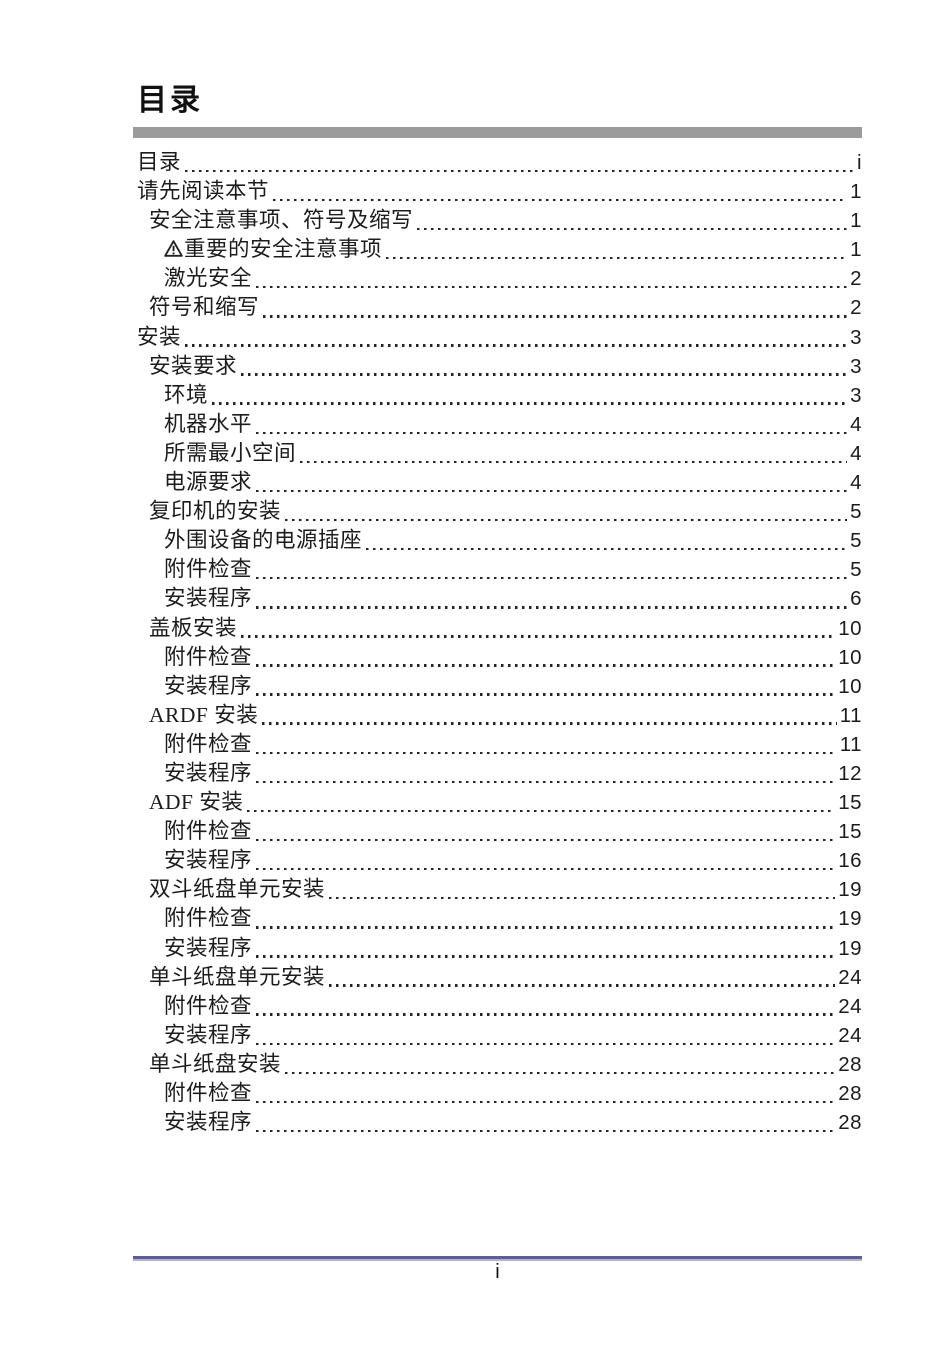 Image resolution: width=950 pixels, height=1345 pixels. What do you see at coordinates (499, 307) in the screenshot?
I see `toc-entry: 符号和缩写 2` at bounding box center [499, 307].